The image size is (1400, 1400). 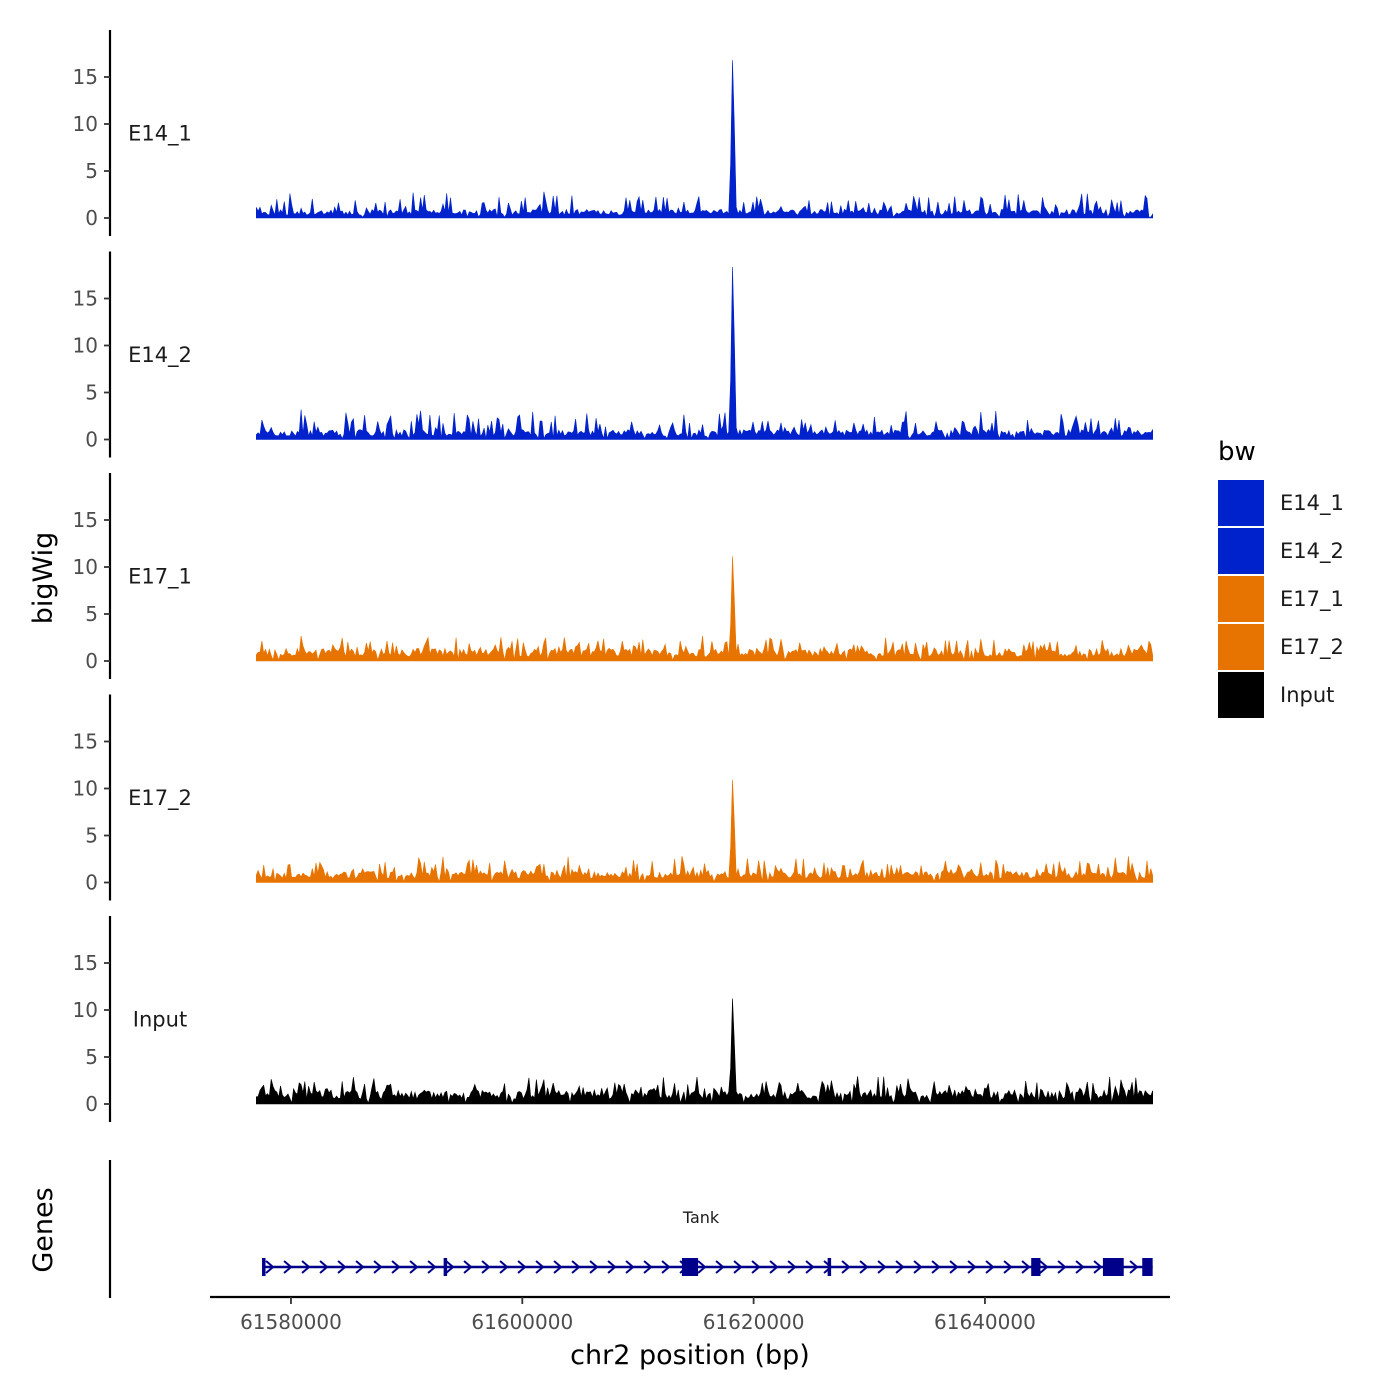 I want to click on legend-label: E14_1, so click(x=1312, y=503).